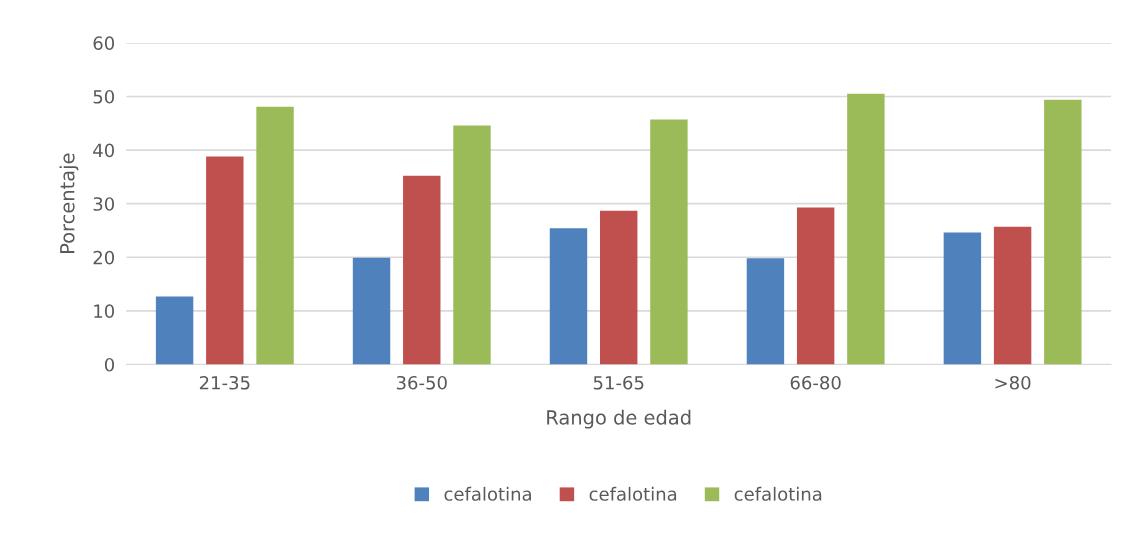 The image size is (1128, 536). I want to click on x-tick-label: >80, so click(1013, 382).